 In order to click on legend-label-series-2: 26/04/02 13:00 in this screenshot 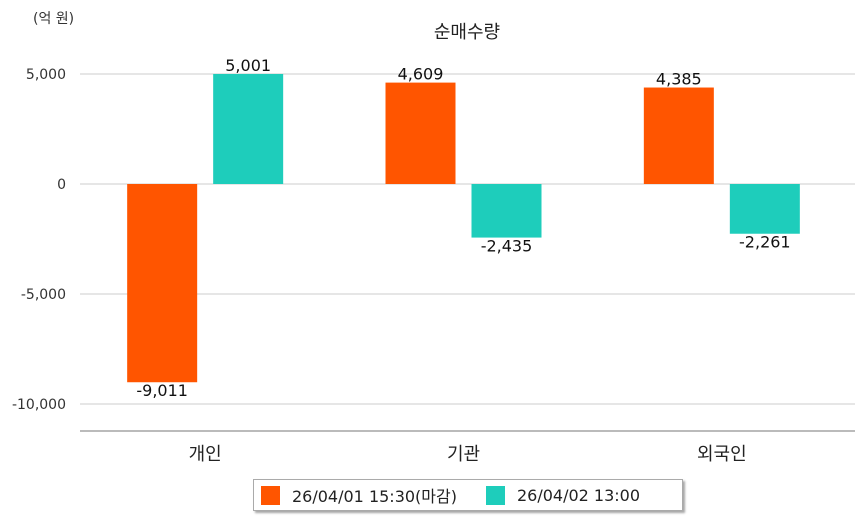, I will do `click(578, 495)`.